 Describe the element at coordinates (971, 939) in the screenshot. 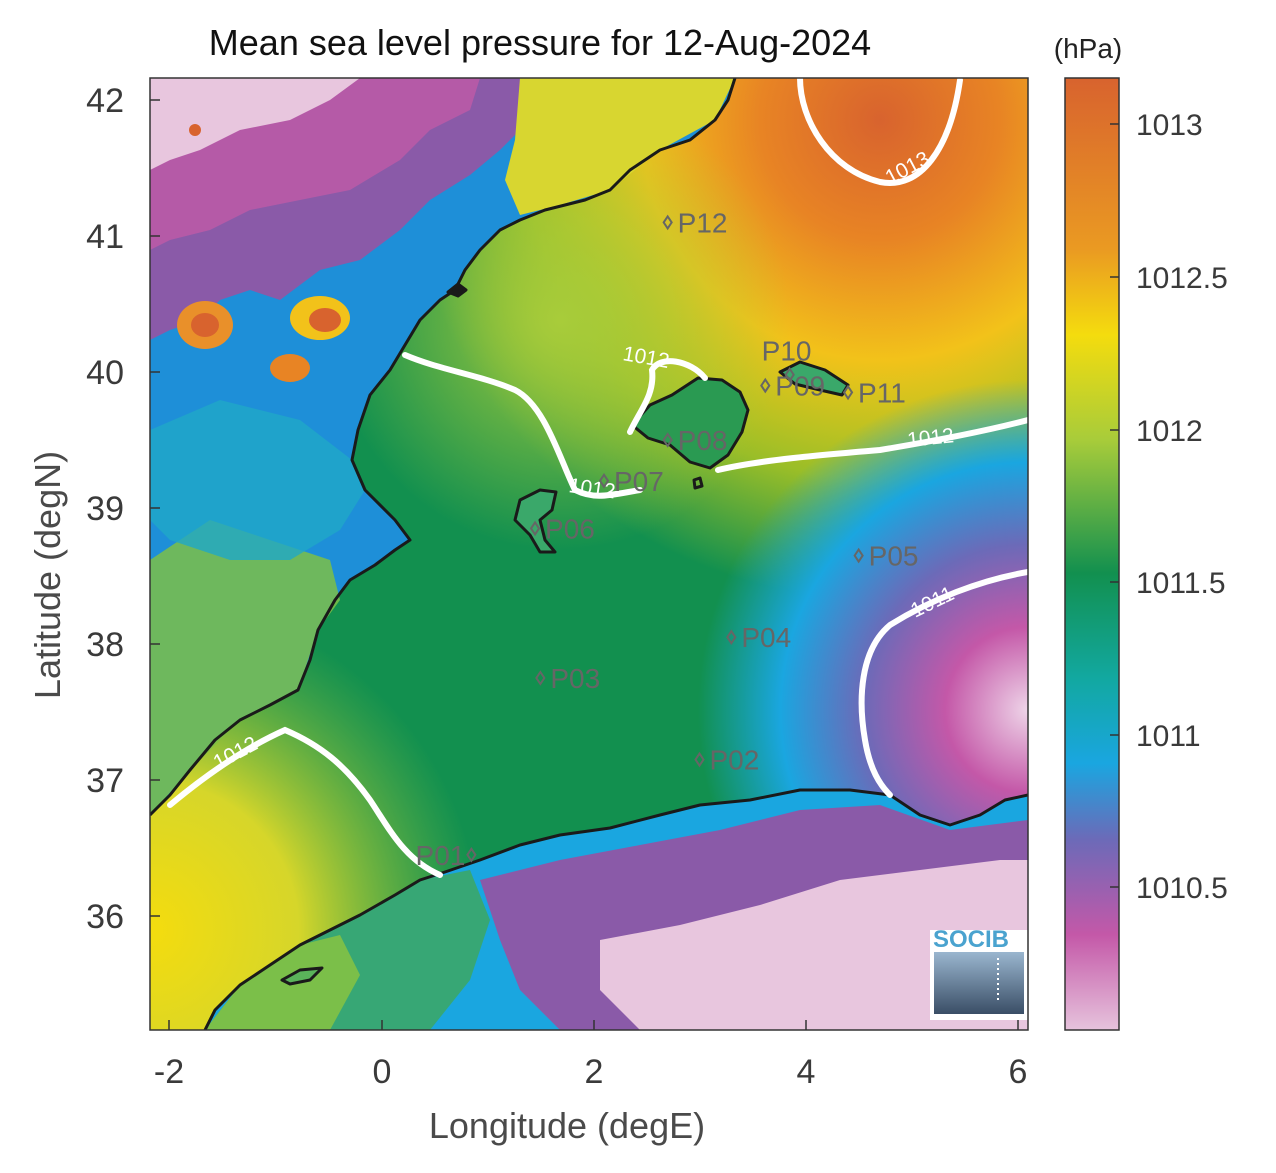

I see `socib-logo-text: SOCIB` at that location.